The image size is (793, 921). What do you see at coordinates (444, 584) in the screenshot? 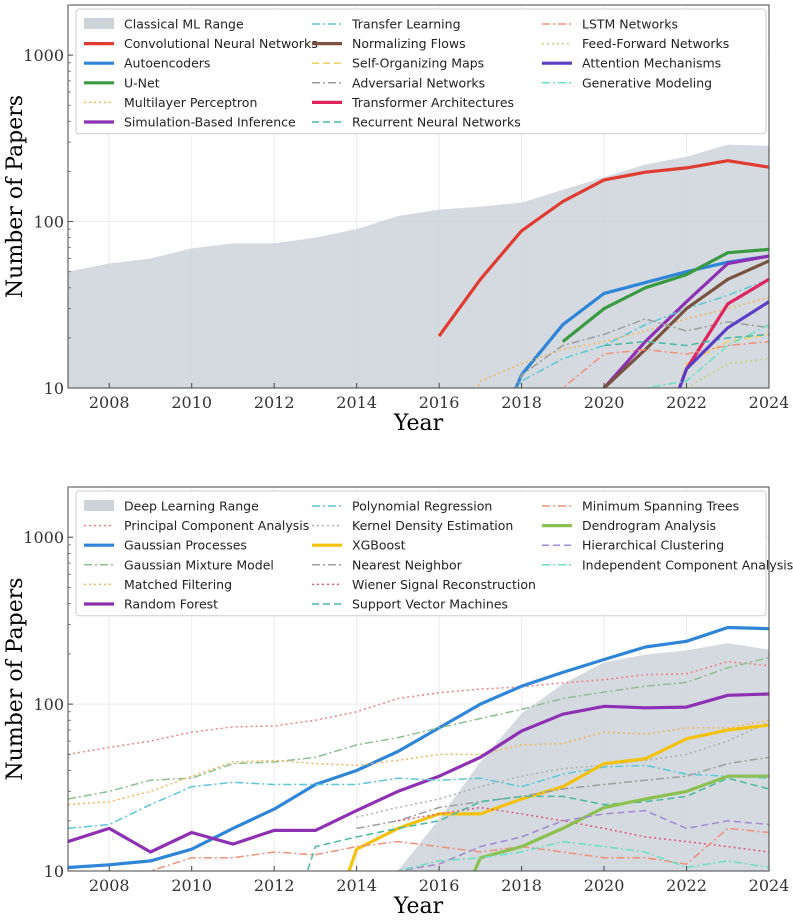
I see `legend-label: Wiener Signal Reconstruction` at bounding box center [444, 584].